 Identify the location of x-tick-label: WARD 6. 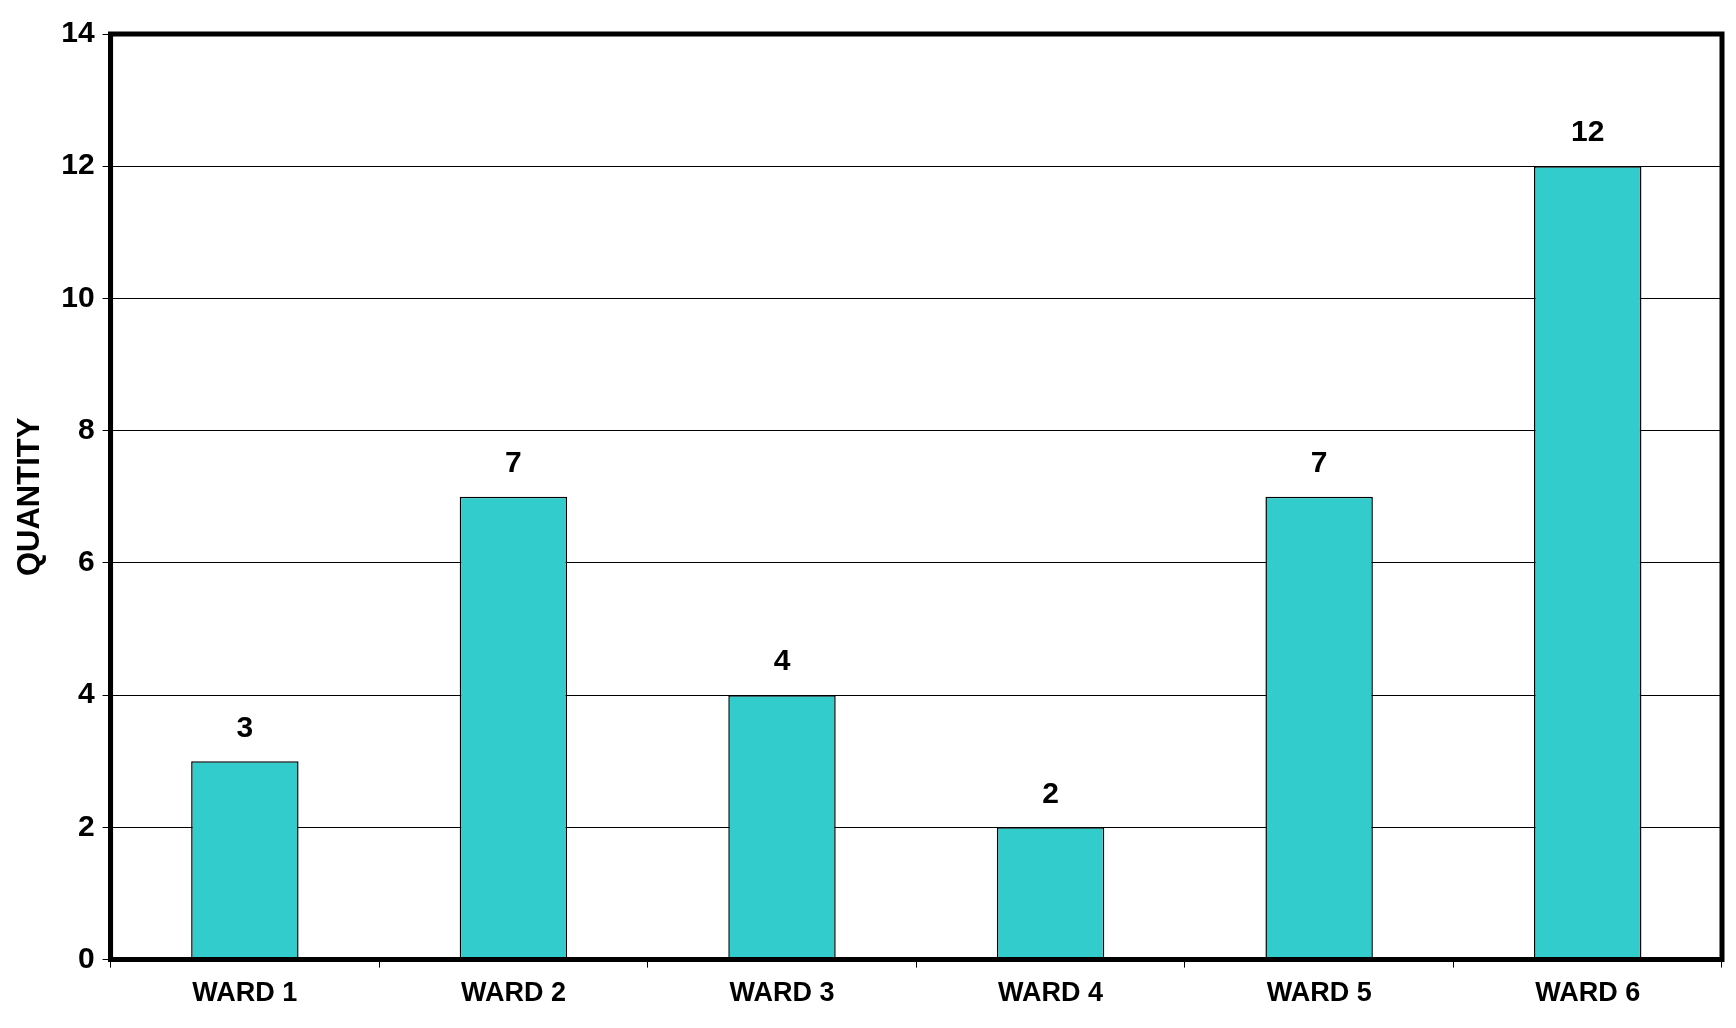
(1588, 992).